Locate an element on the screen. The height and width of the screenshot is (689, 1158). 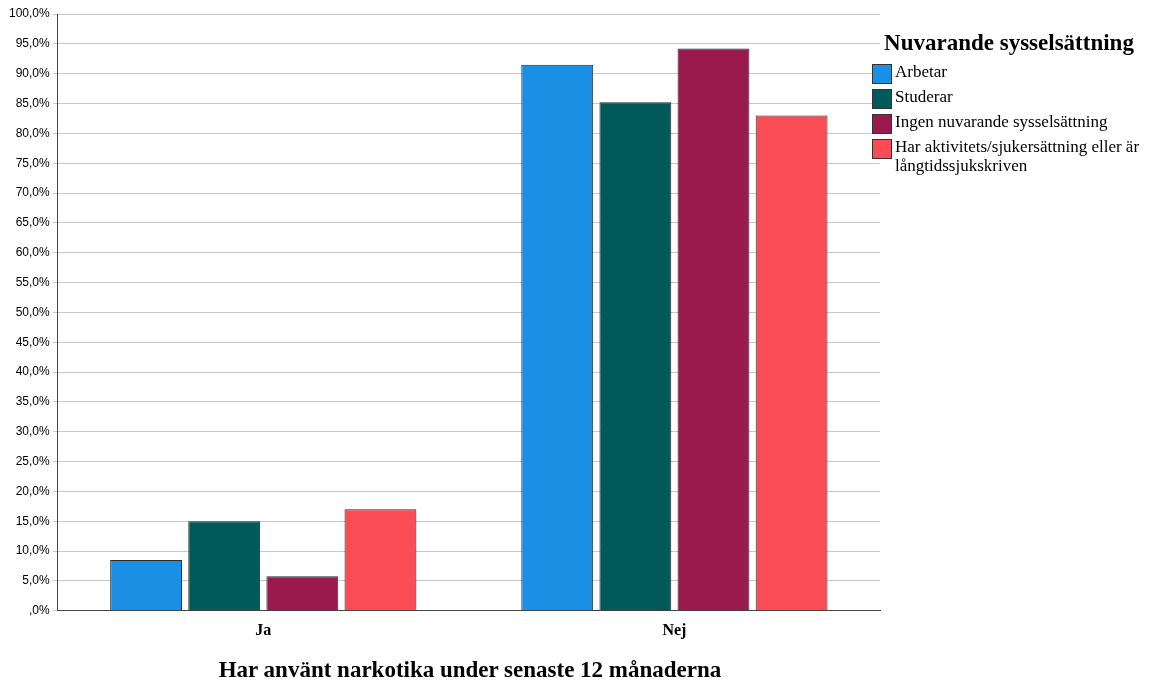
y-tick-label: 95,0% is located at coordinates (33, 43).